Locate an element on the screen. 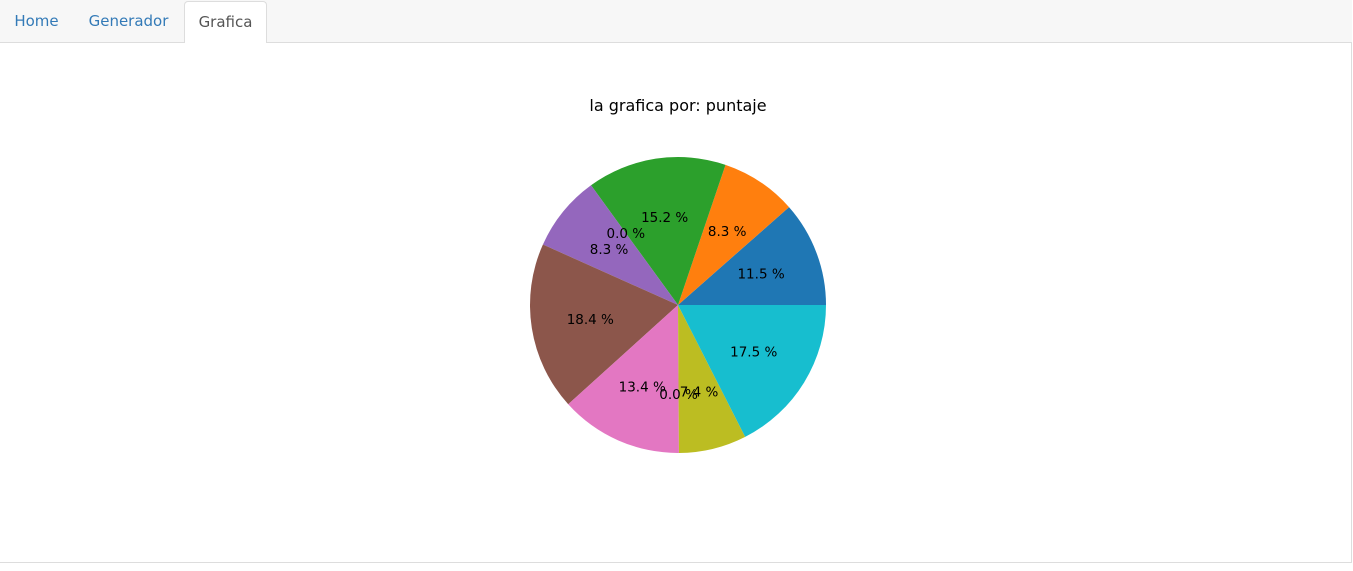  slice-percent-label: 15.2 % is located at coordinates (664, 218).